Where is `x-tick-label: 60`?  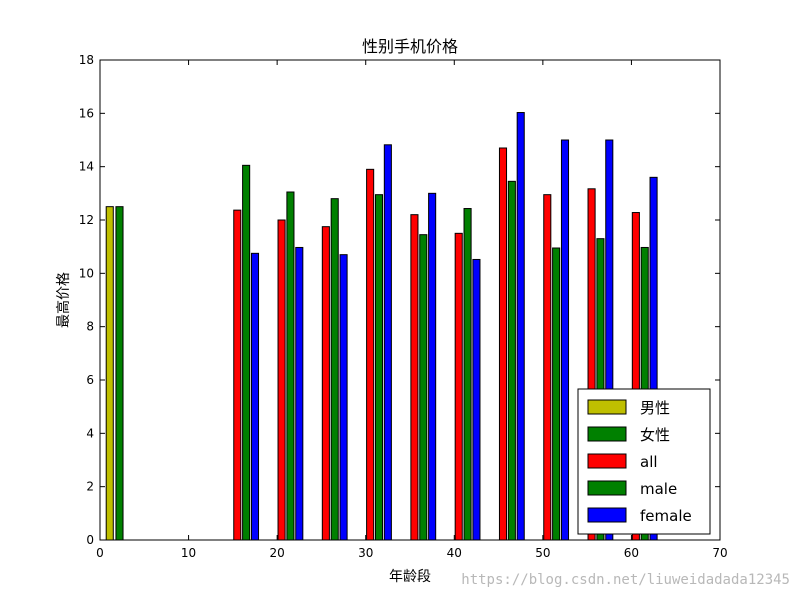 x-tick-label: 60 is located at coordinates (631, 553).